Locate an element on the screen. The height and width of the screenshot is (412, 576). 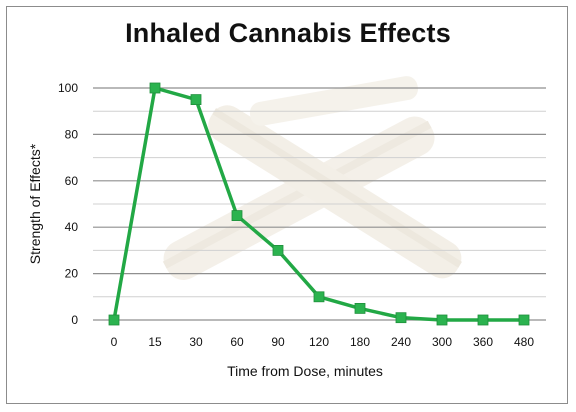
x-axis-label: Time from Dose, minutes is located at coordinates (305, 371).